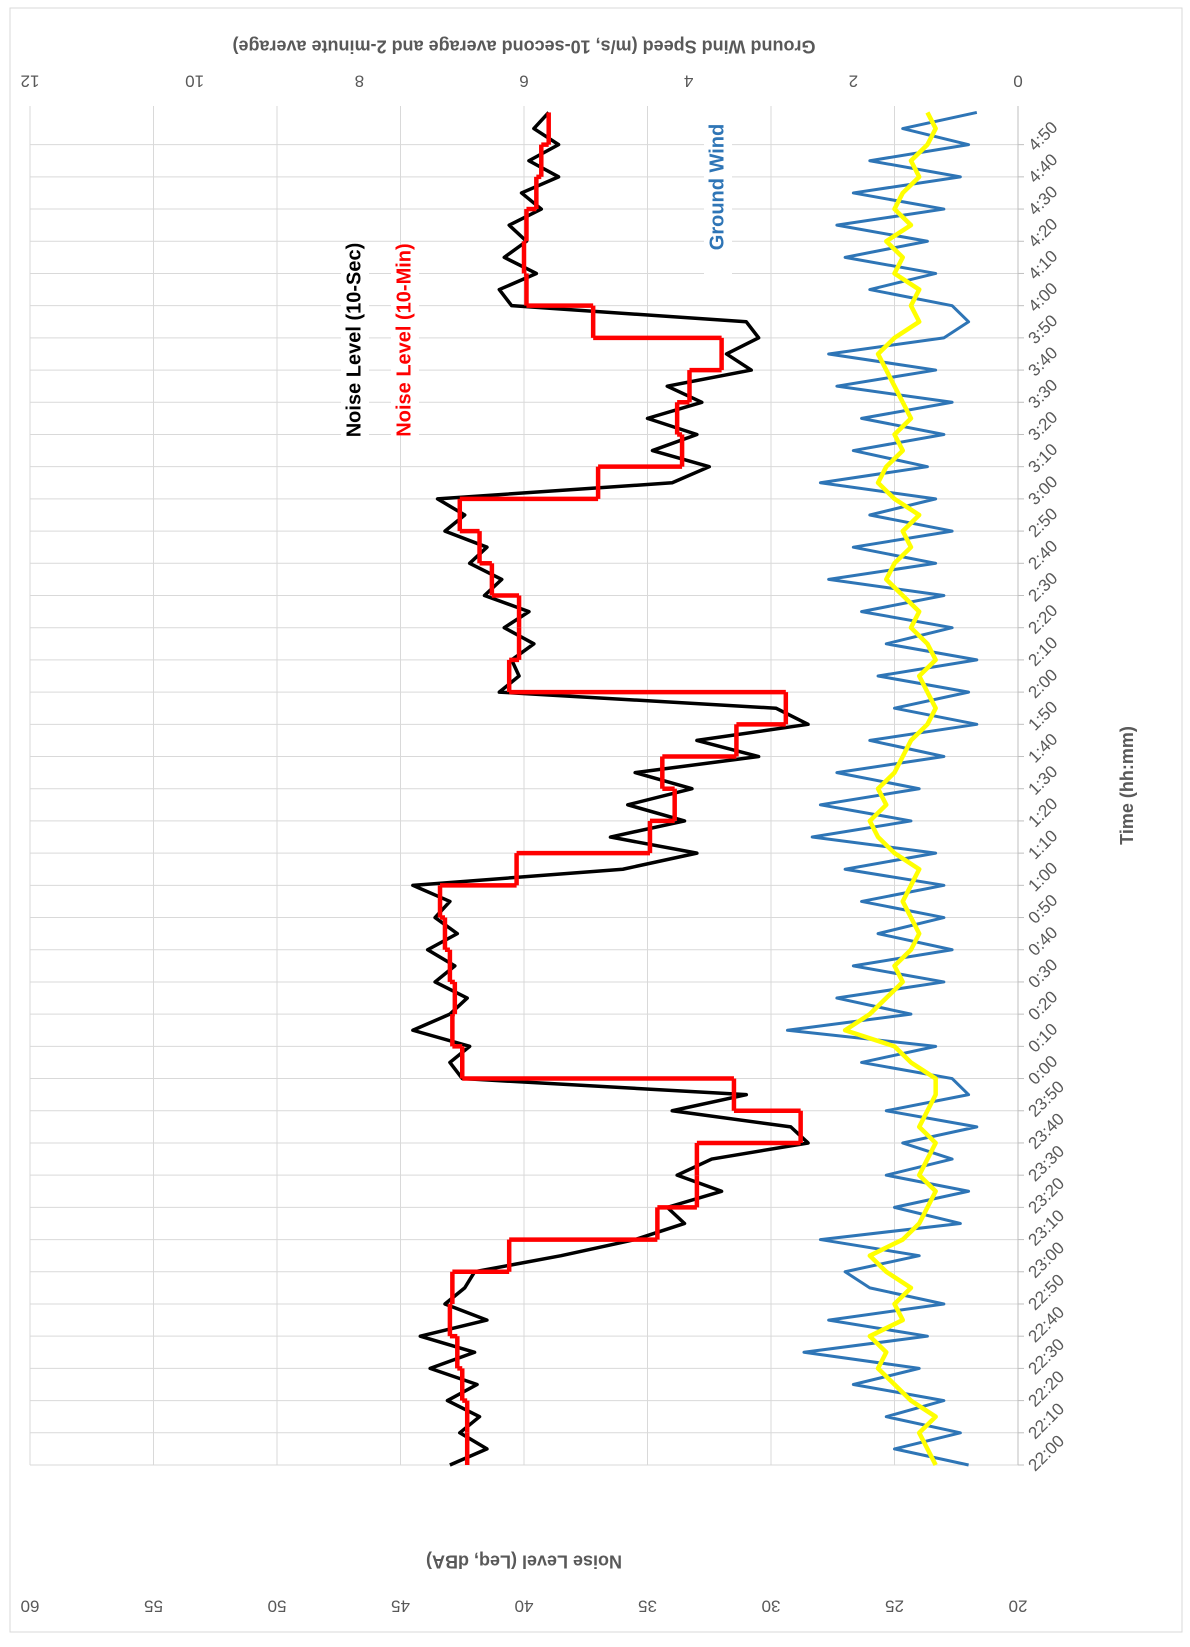 The width and height of the screenshot is (1190, 1647). I want to click on x-axis-title: Time (hh:mm), so click(1127, 785).